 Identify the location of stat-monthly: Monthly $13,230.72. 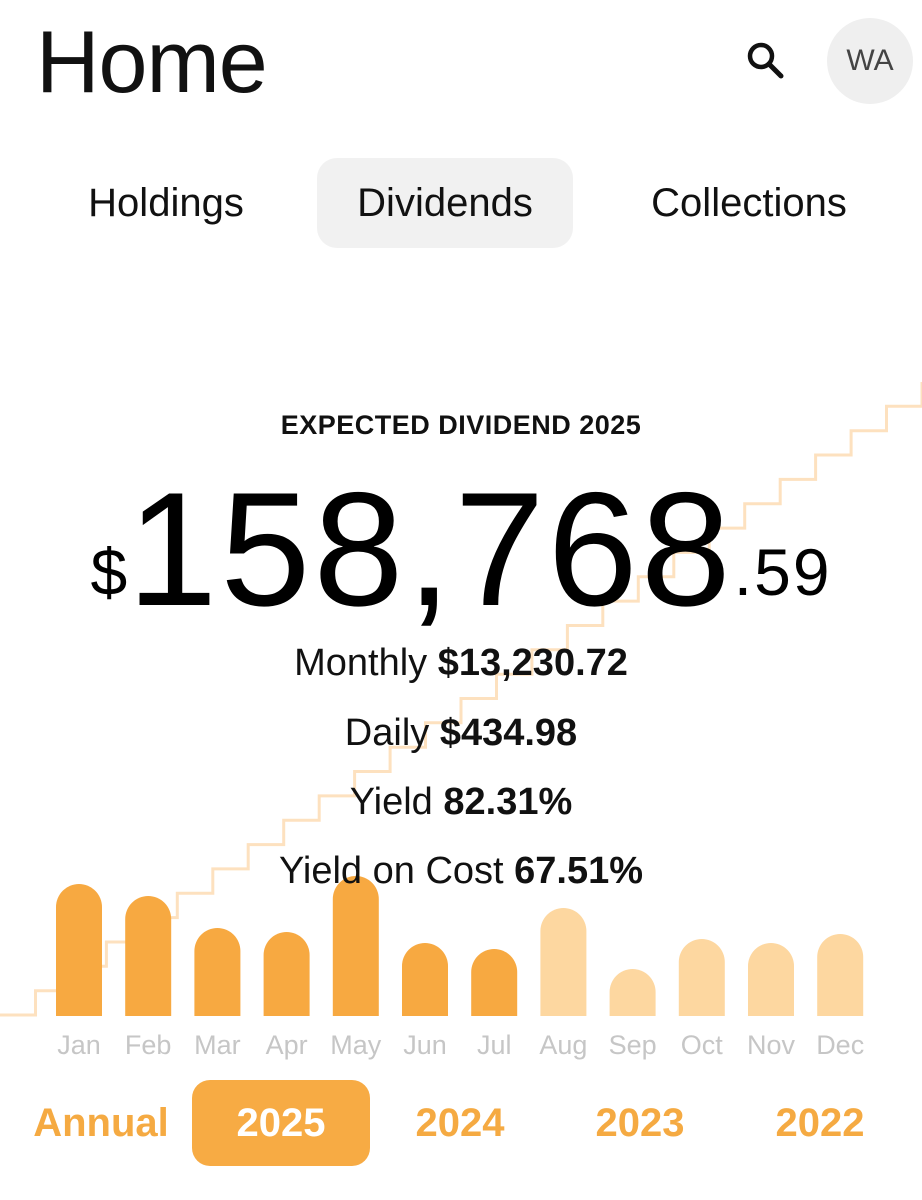
(461, 663).